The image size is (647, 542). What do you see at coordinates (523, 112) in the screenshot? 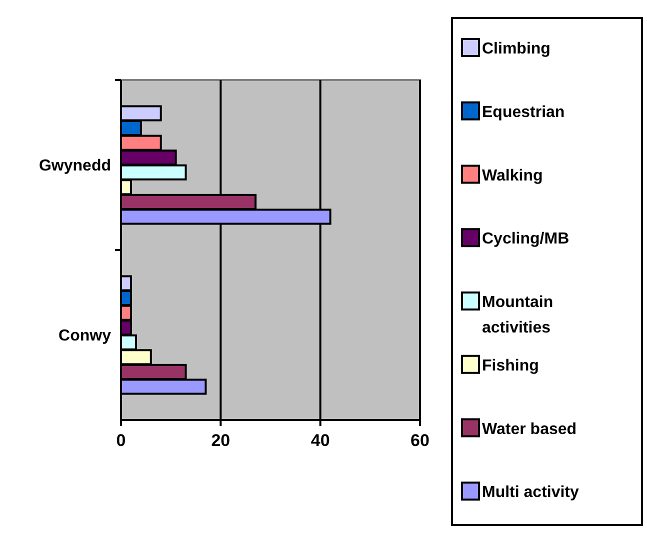
I see `legend-label: Equestrian` at bounding box center [523, 112].